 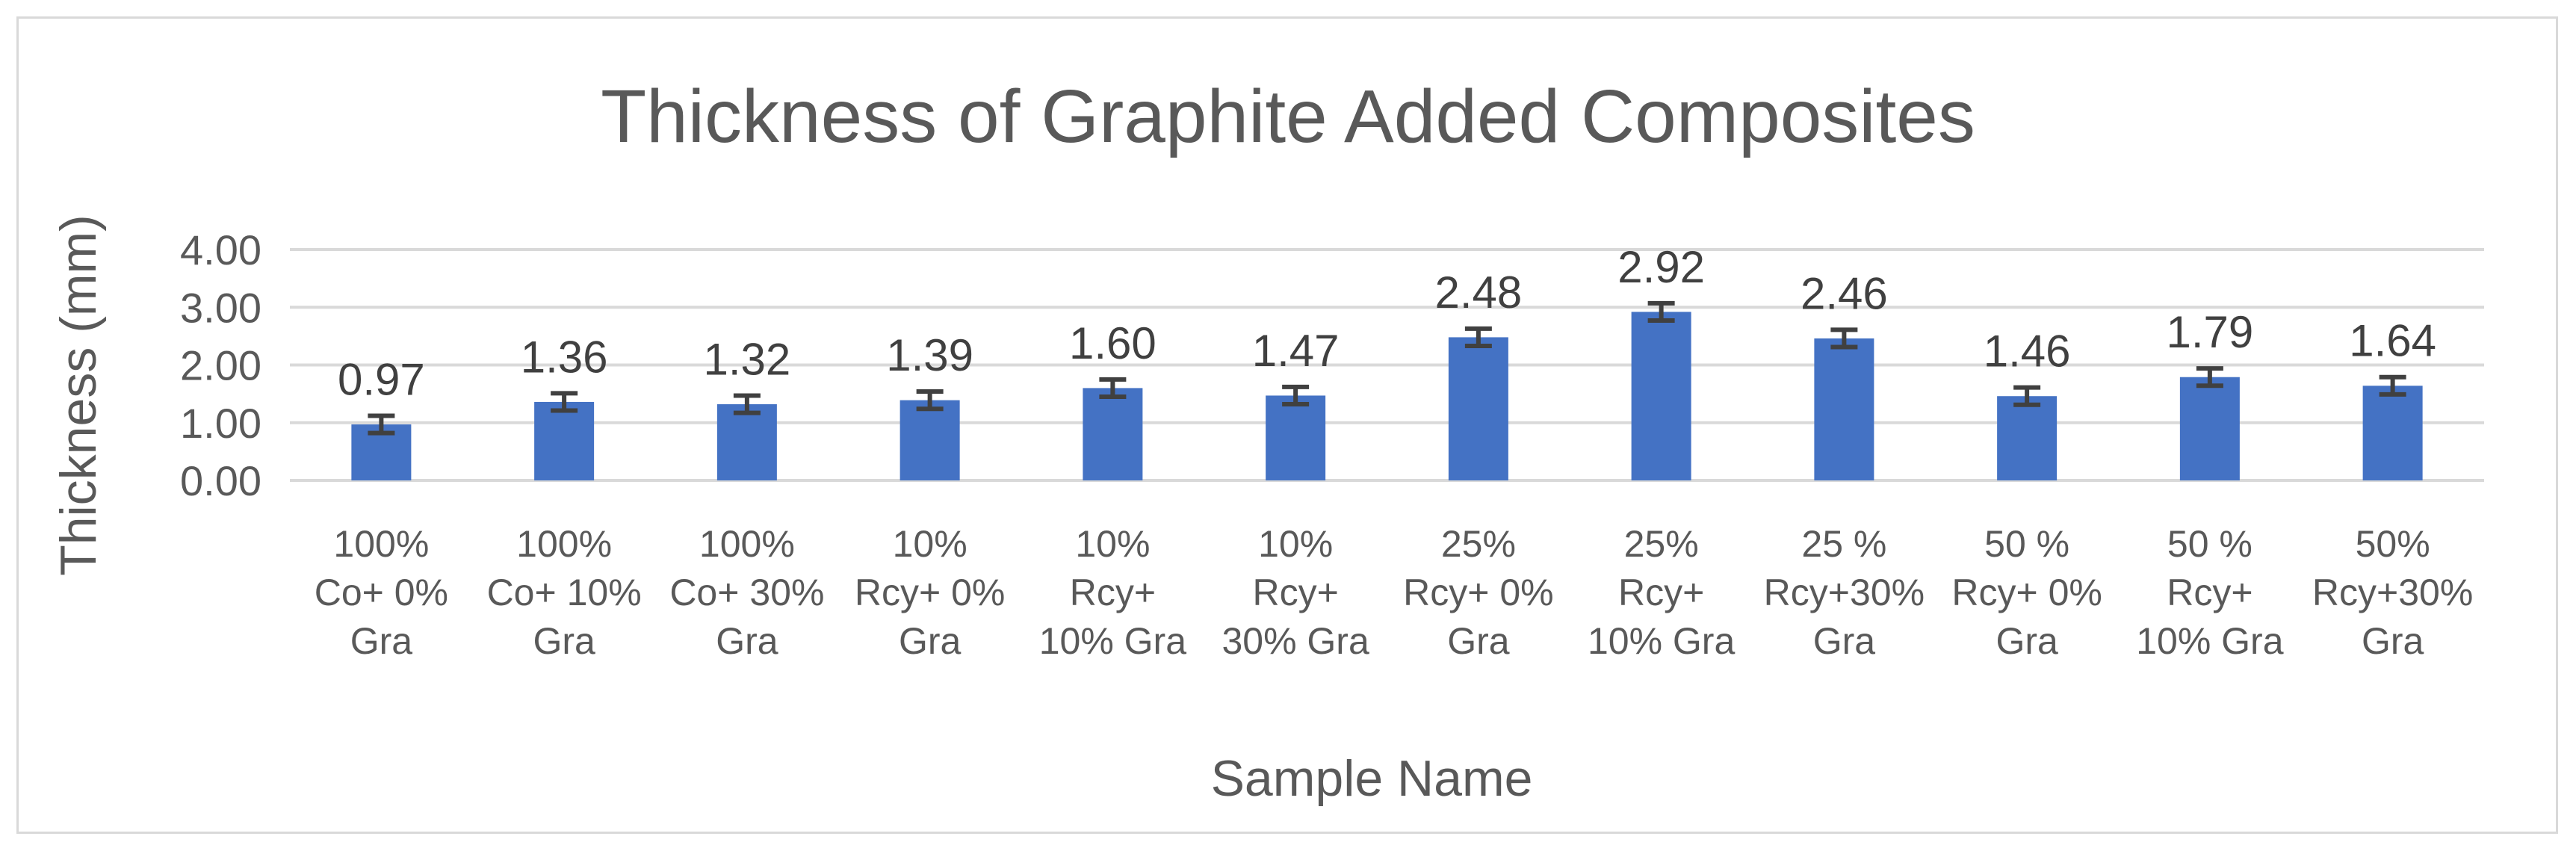 What do you see at coordinates (2027, 352) in the screenshot?
I see `data-label: 1.46` at bounding box center [2027, 352].